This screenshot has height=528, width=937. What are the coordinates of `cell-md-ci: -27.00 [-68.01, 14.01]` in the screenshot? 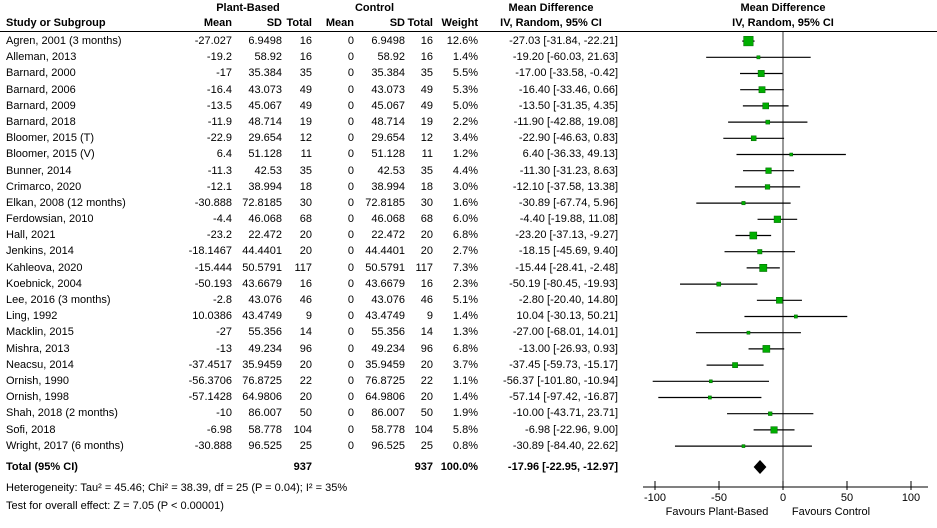 It's located at (565, 332).